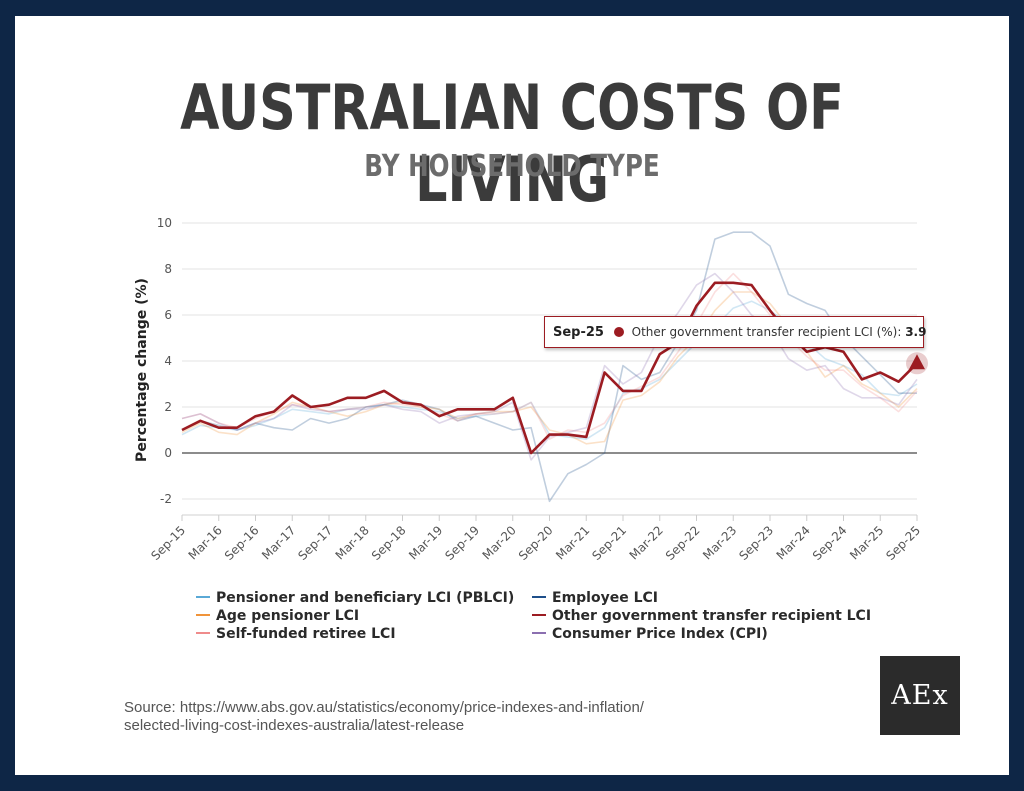 The width and height of the screenshot is (1024, 791). I want to click on y-tick-label: -2, so click(166, 499).